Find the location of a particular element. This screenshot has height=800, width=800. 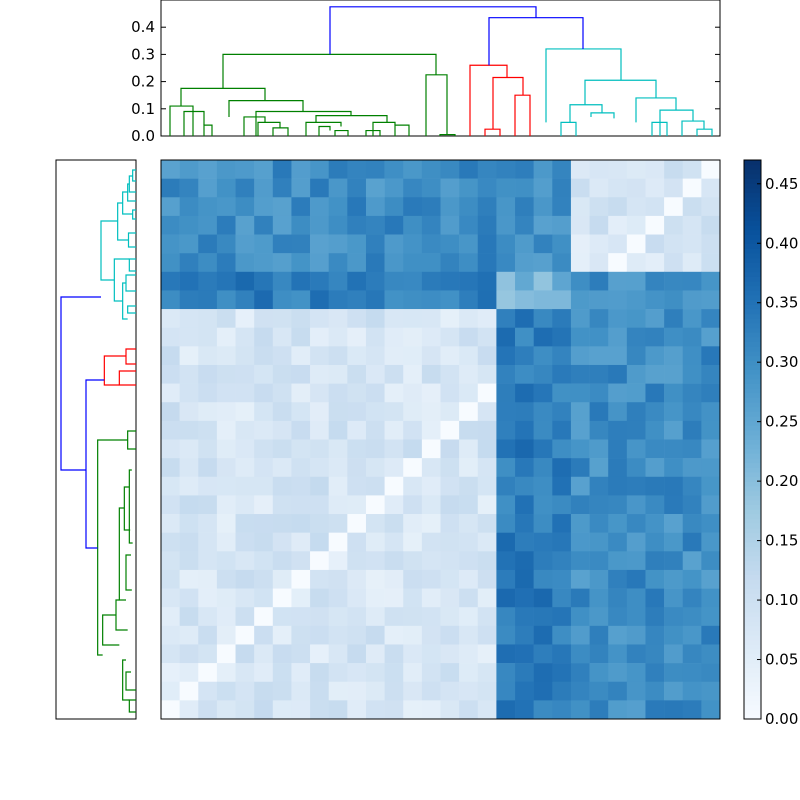

colorbar-tick-label: 0.10 is located at coordinates (781, 600).